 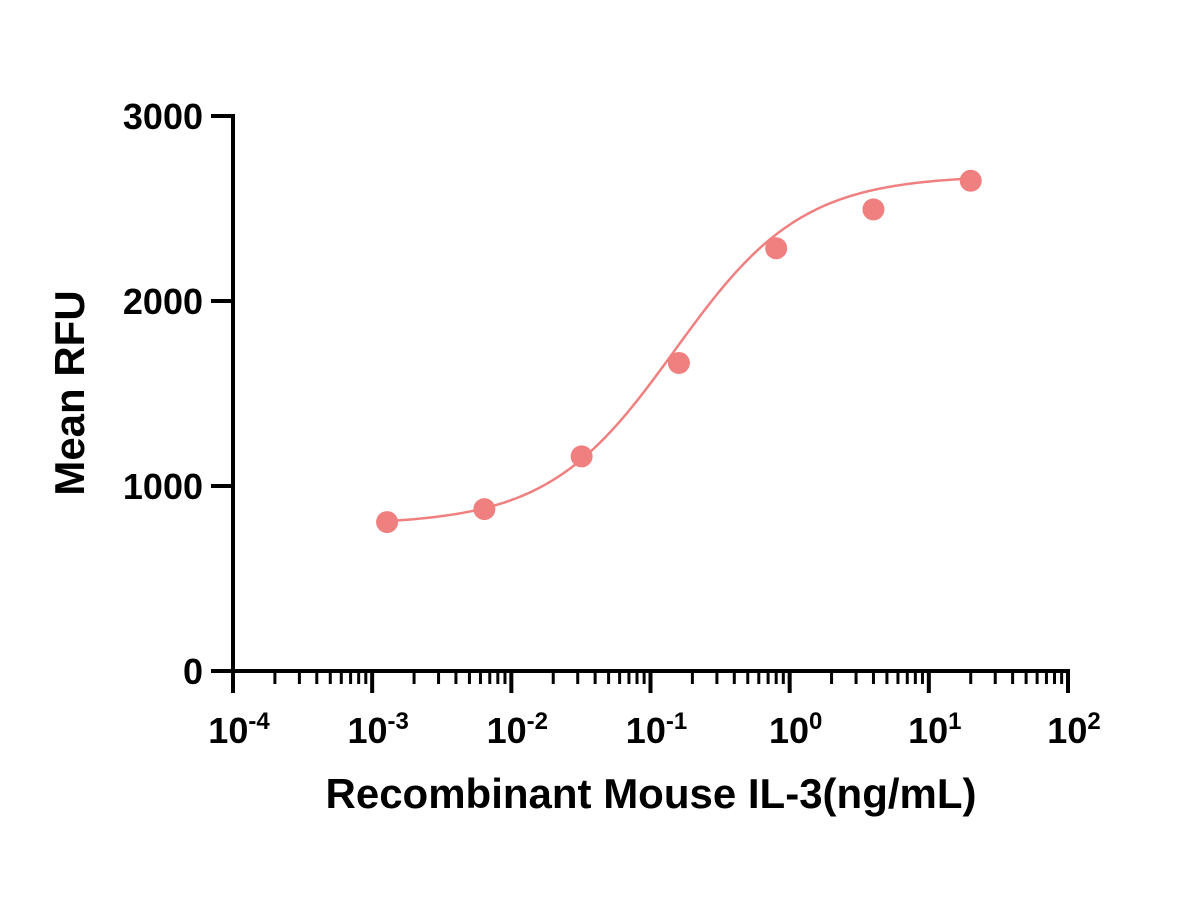 What do you see at coordinates (795, 729) in the screenshot?
I see `x-tick-label: 10⁰` at bounding box center [795, 729].